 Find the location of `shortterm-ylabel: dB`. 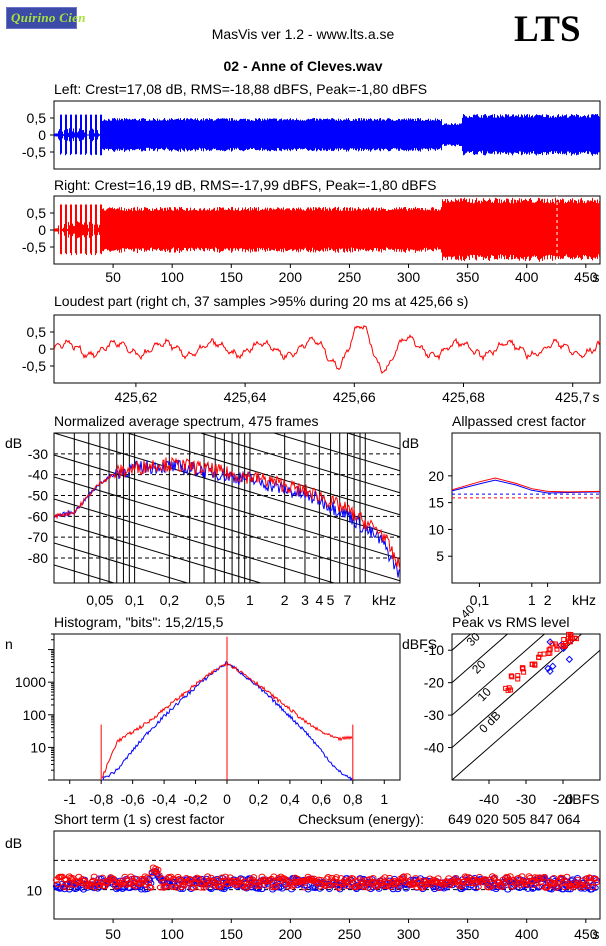

shortterm-ylabel: dB is located at coordinates (13, 843).